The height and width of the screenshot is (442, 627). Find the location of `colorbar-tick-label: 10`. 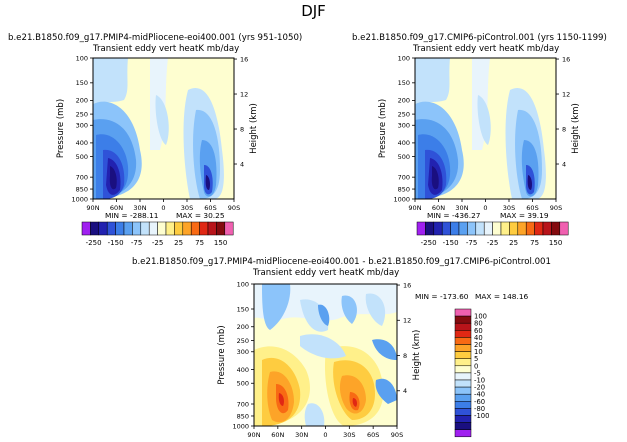

colorbar-tick-label: 10 is located at coordinates (478, 352).